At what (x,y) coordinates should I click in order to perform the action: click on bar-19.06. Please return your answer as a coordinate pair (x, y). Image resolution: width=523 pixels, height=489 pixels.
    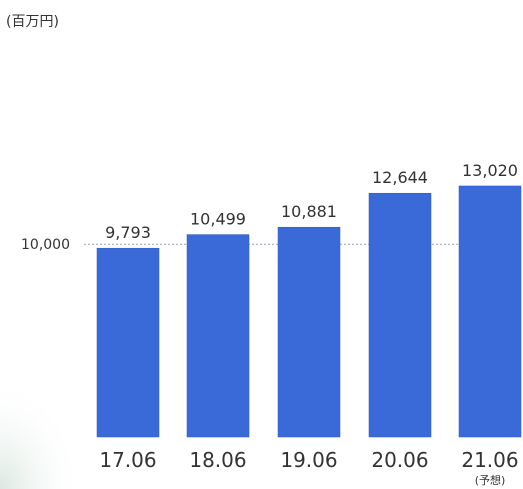
    Looking at the image, I should click on (309, 332).